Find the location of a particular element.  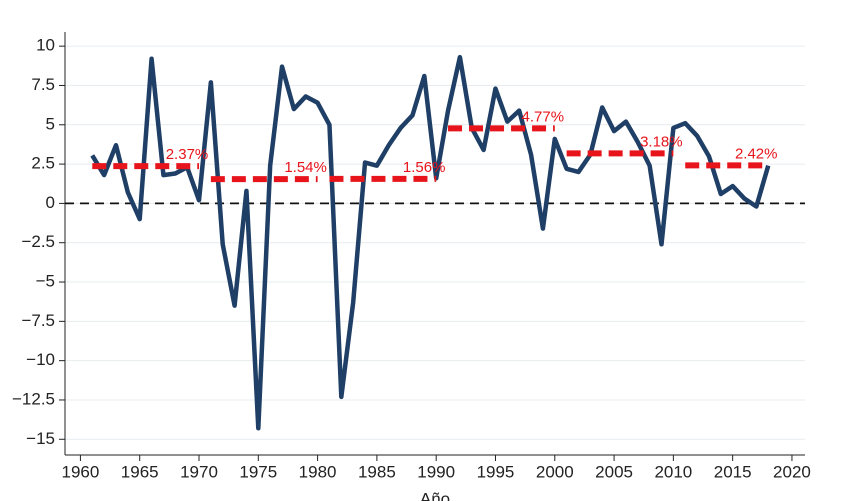

average-label: 4.77% is located at coordinates (543, 116).